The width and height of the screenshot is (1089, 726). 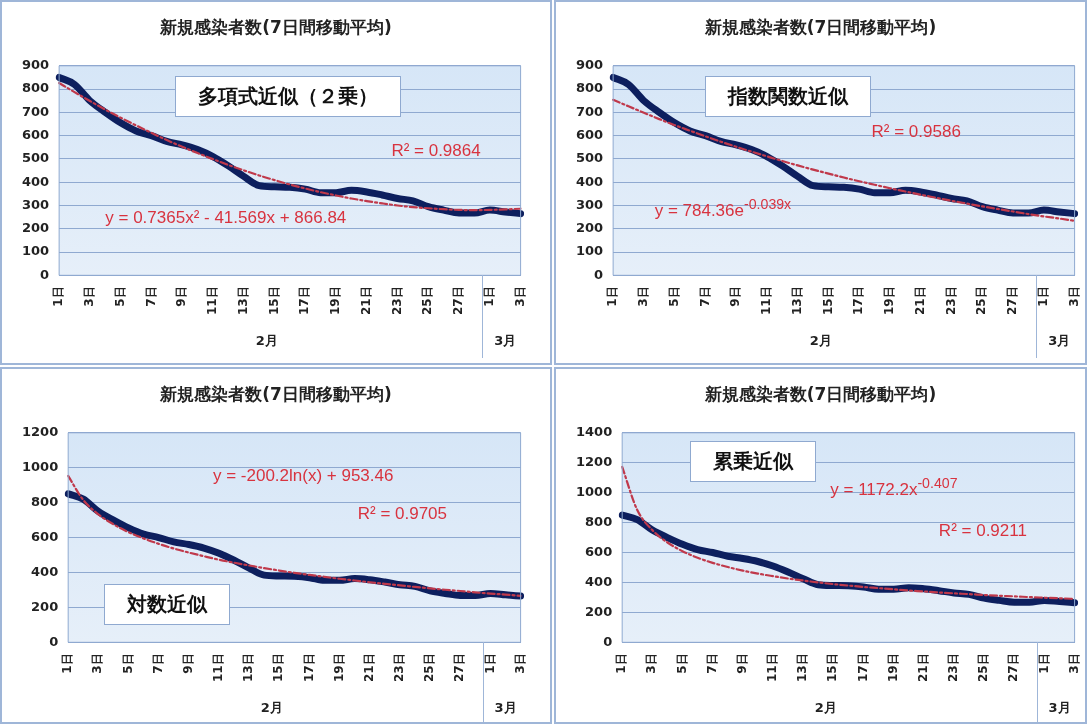 What do you see at coordinates (167, 604) in the screenshot?
I see `annotation: 対数近似` at bounding box center [167, 604].